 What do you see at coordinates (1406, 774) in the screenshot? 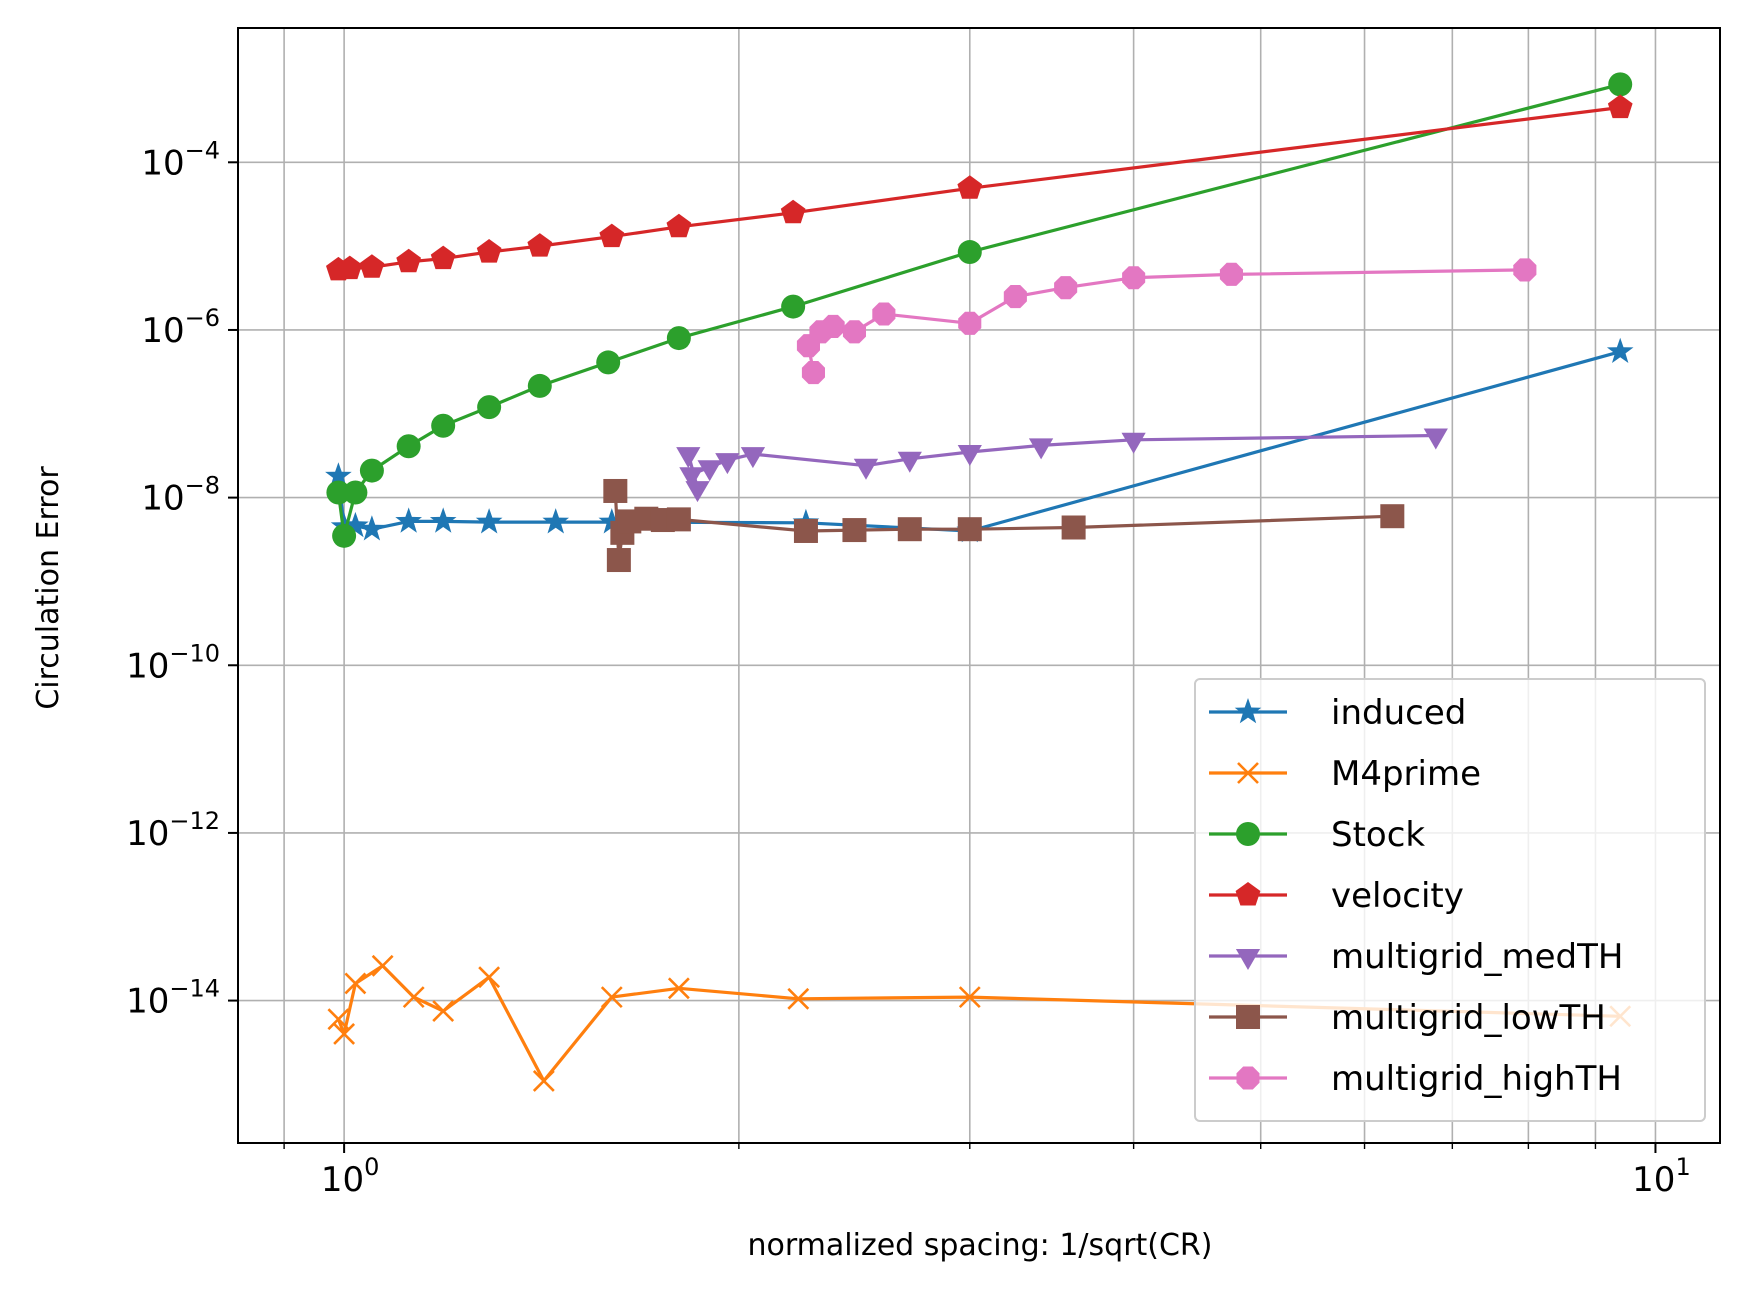
I see `legend-label: M4prime` at bounding box center [1406, 774].